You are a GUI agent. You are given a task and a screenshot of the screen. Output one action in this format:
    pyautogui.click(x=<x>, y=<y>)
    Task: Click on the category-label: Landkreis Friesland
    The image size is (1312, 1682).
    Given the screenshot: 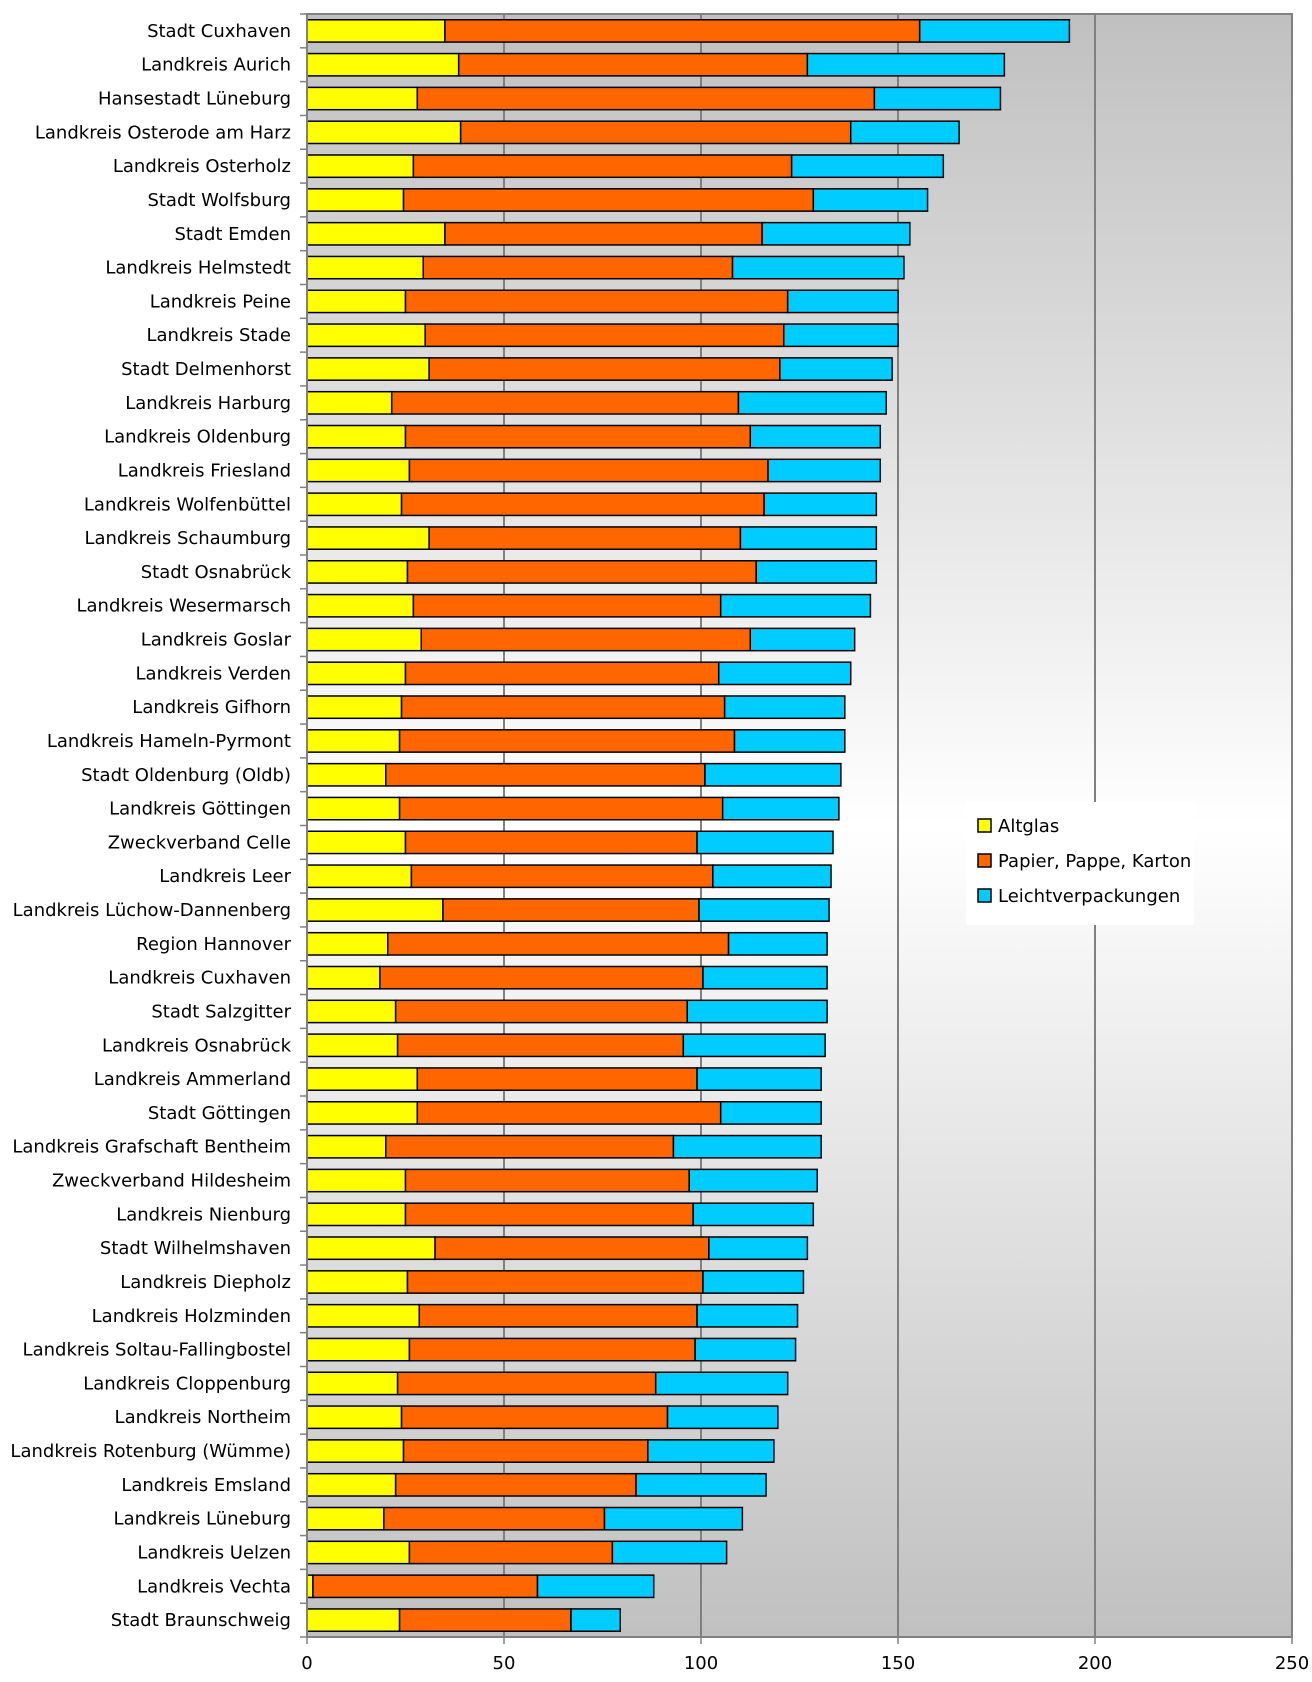 What is the action you would take?
    pyautogui.click(x=204, y=470)
    